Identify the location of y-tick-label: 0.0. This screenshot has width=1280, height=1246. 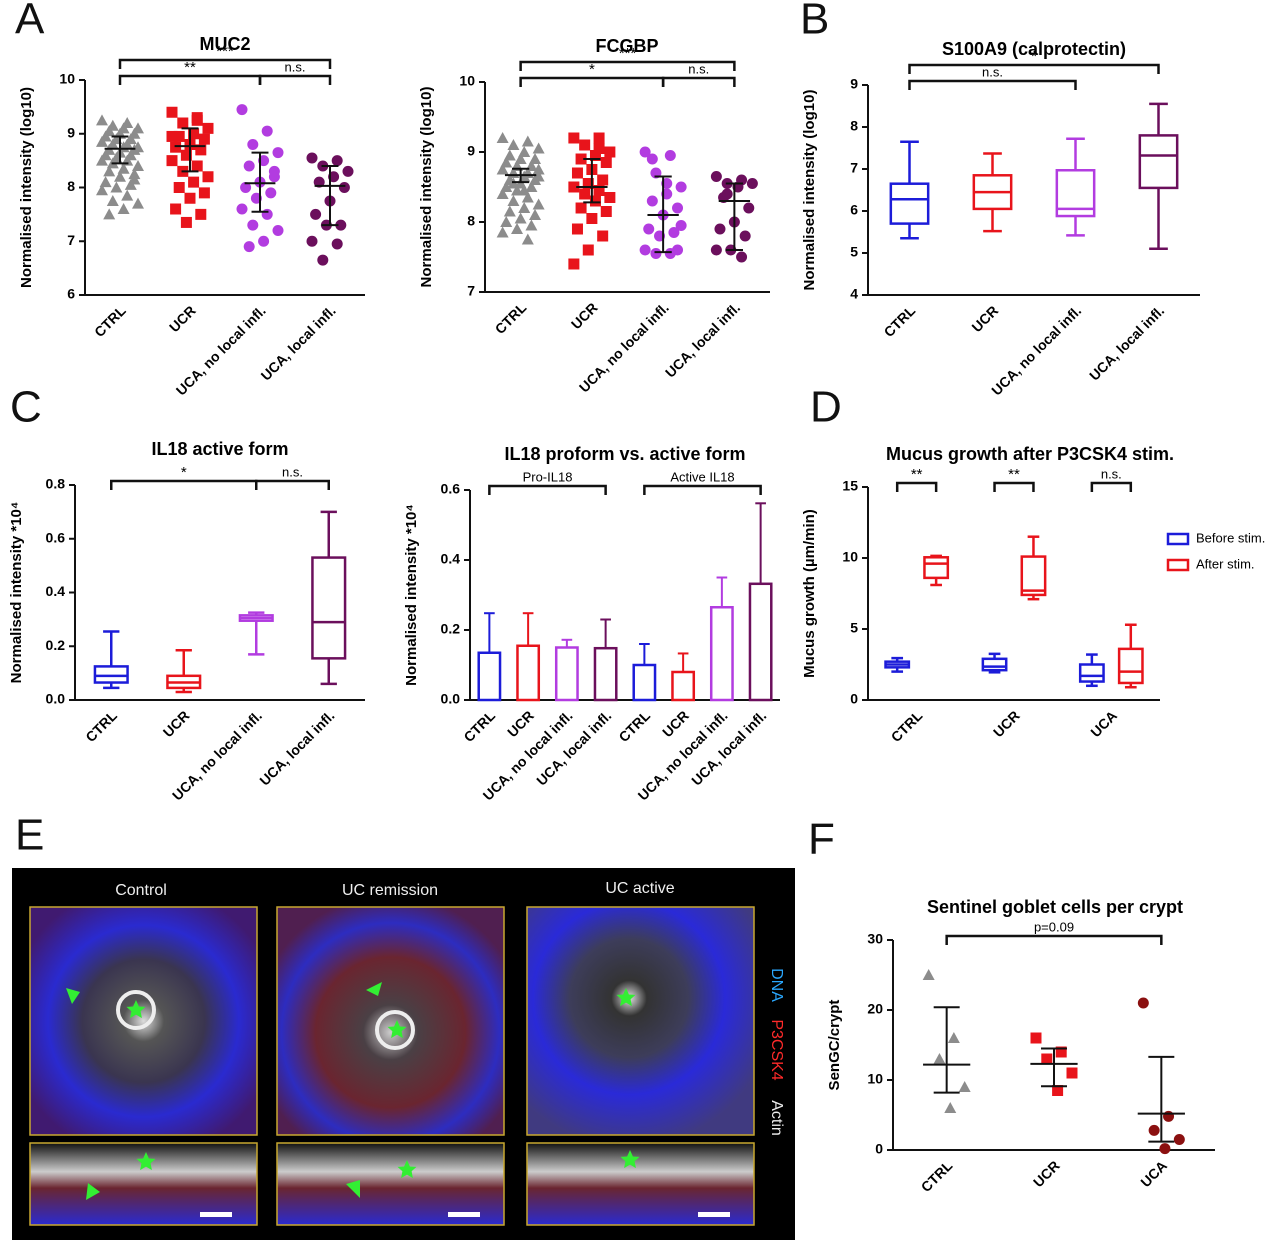
(56, 699).